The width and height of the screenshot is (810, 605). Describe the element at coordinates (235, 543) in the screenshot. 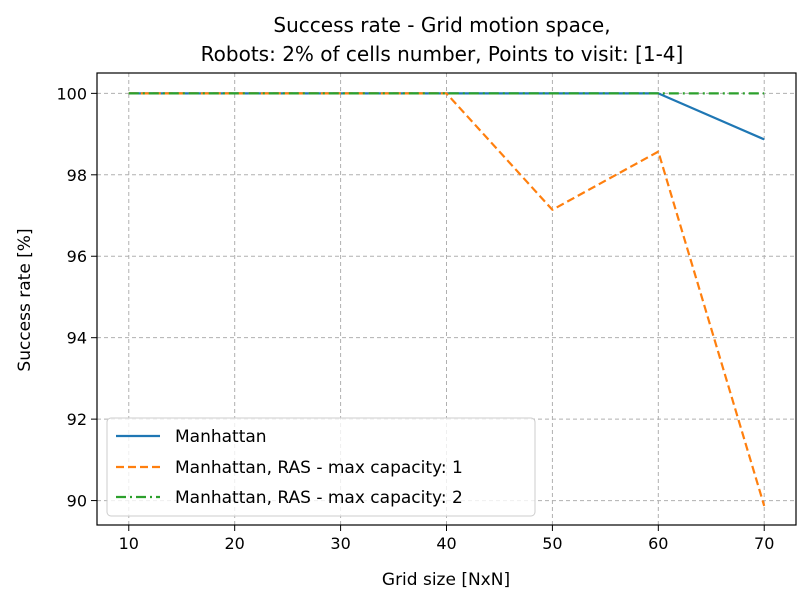

I see `x-tick-label: 20` at that location.